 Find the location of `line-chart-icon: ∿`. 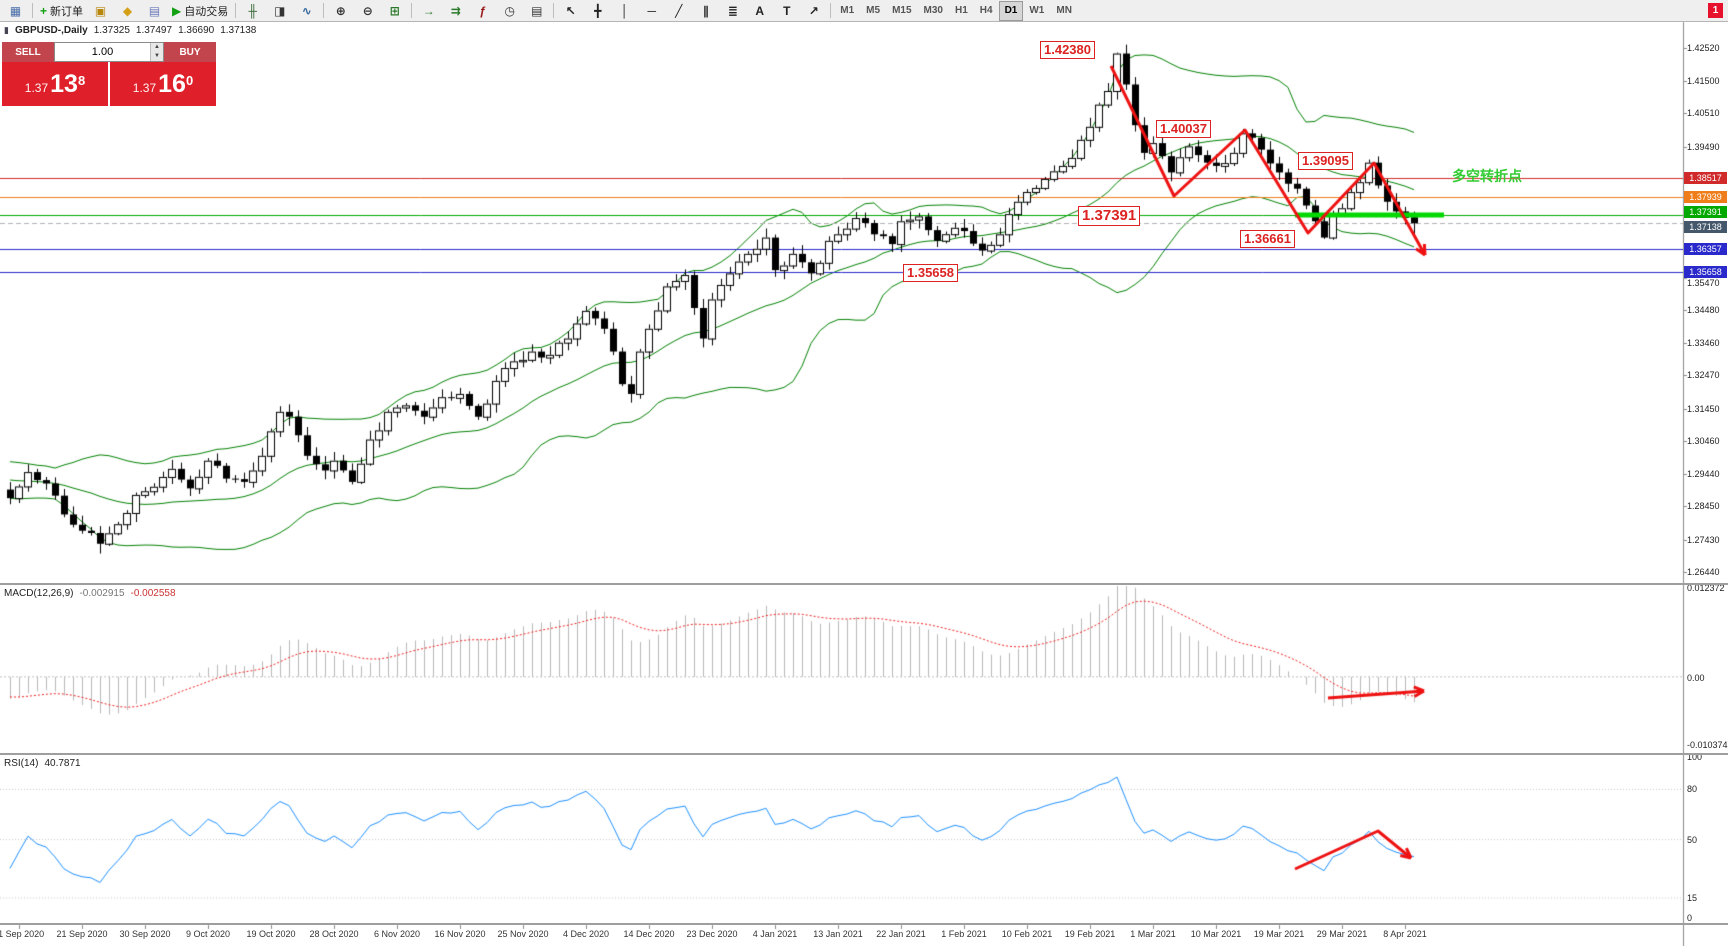

line-chart-icon: ∿ is located at coordinates (306, 11).